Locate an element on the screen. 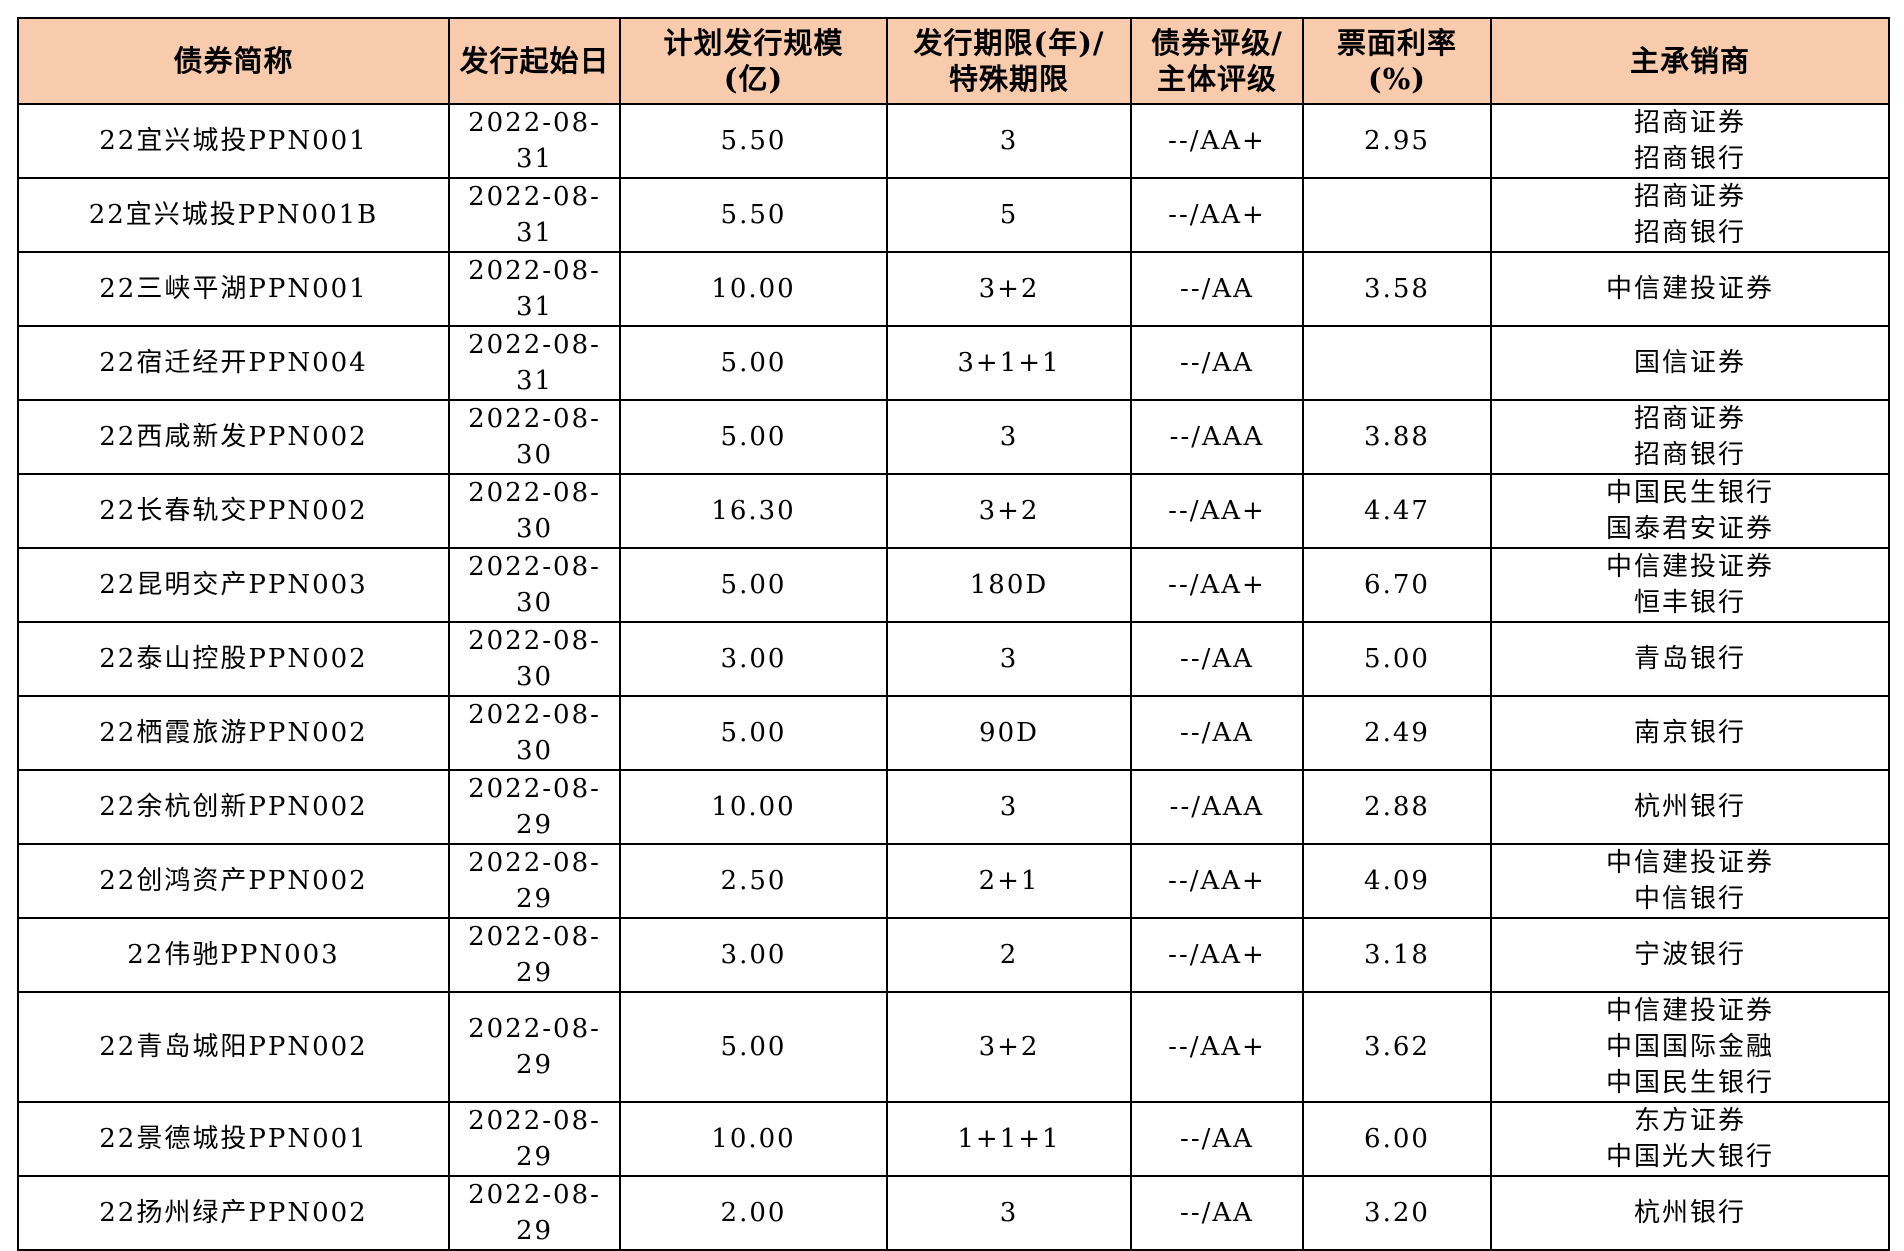 This screenshot has height=1251, width=1904. cell-term: 2+1 is located at coordinates (1009, 881).